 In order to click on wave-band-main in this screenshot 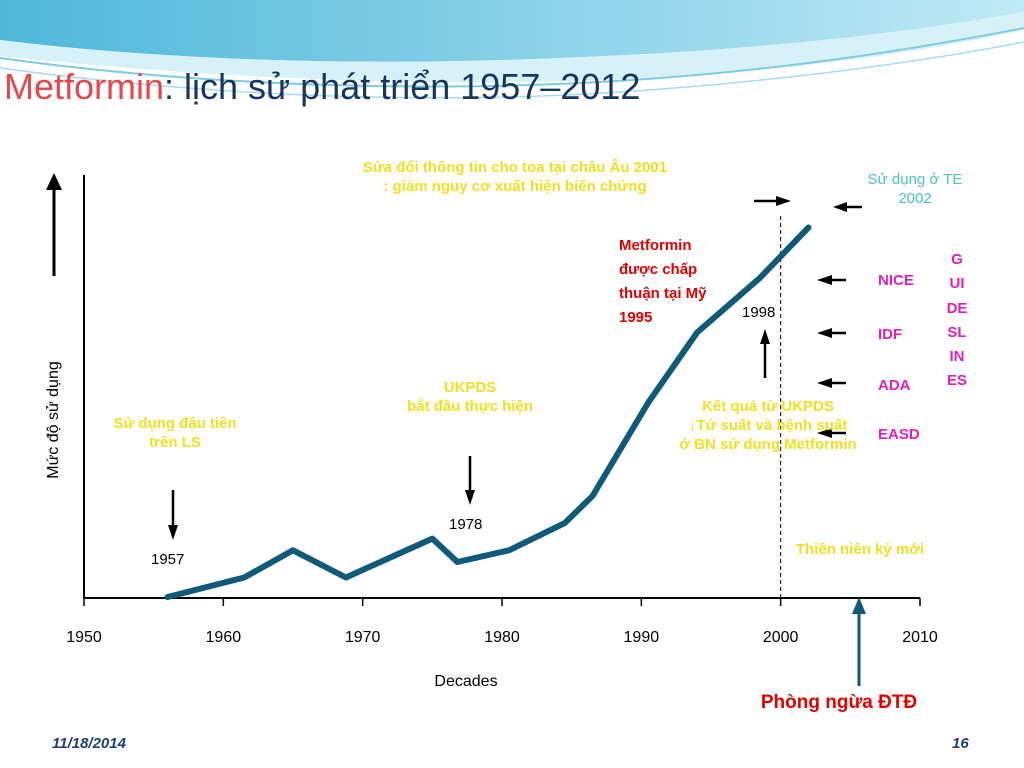, I will do `click(512, 31)`.